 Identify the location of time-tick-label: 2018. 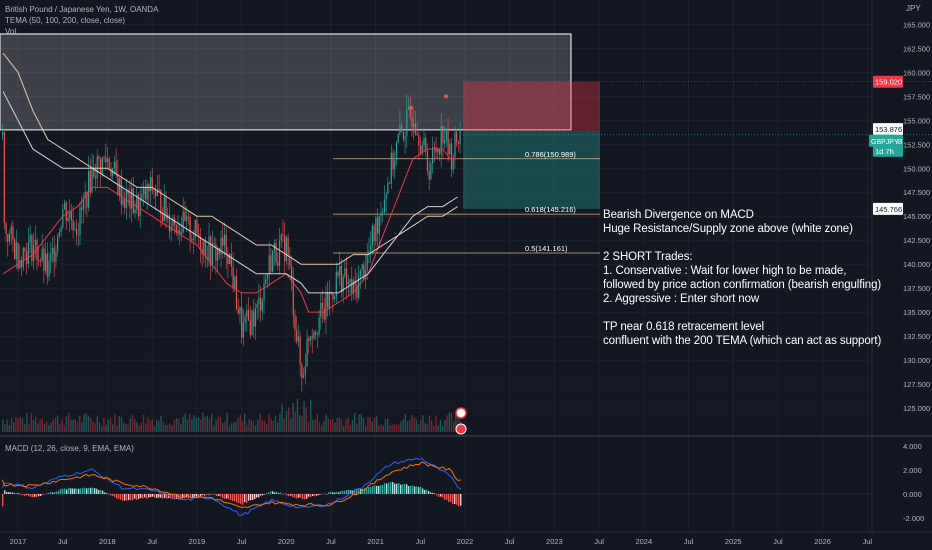
(107, 541).